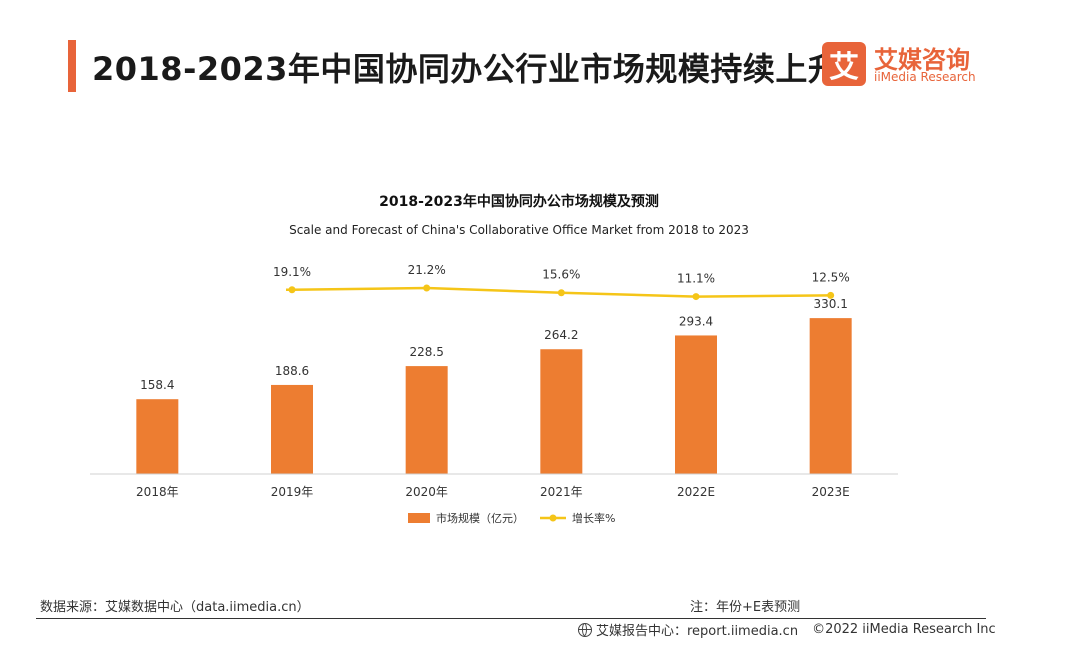 The image size is (1080, 666). What do you see at coordinates (561, 335) in the screenshot?
I see `bar-value-label: 264.2` at bounding box center [561, 335].